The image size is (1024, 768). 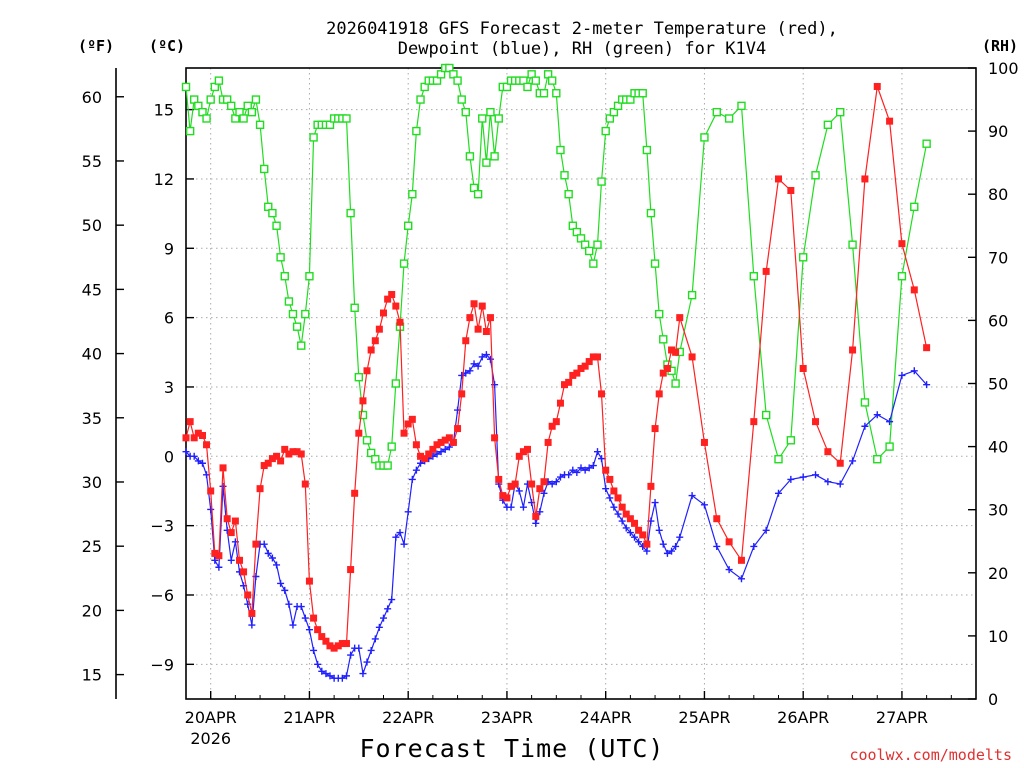 I want to click on credit-text: coolwx.com/modelts, so click(x=930, y=755).